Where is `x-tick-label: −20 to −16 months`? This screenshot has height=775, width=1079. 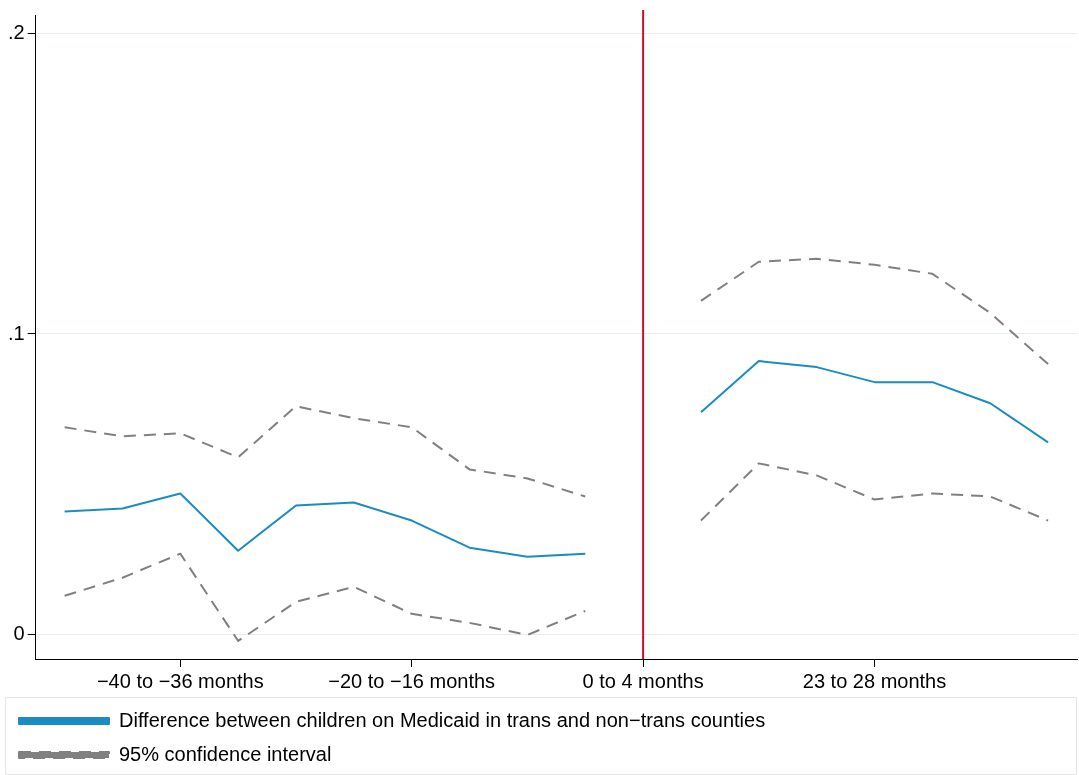
x-tick-label: −20 to −16 months is located at coordinates (412, 680).